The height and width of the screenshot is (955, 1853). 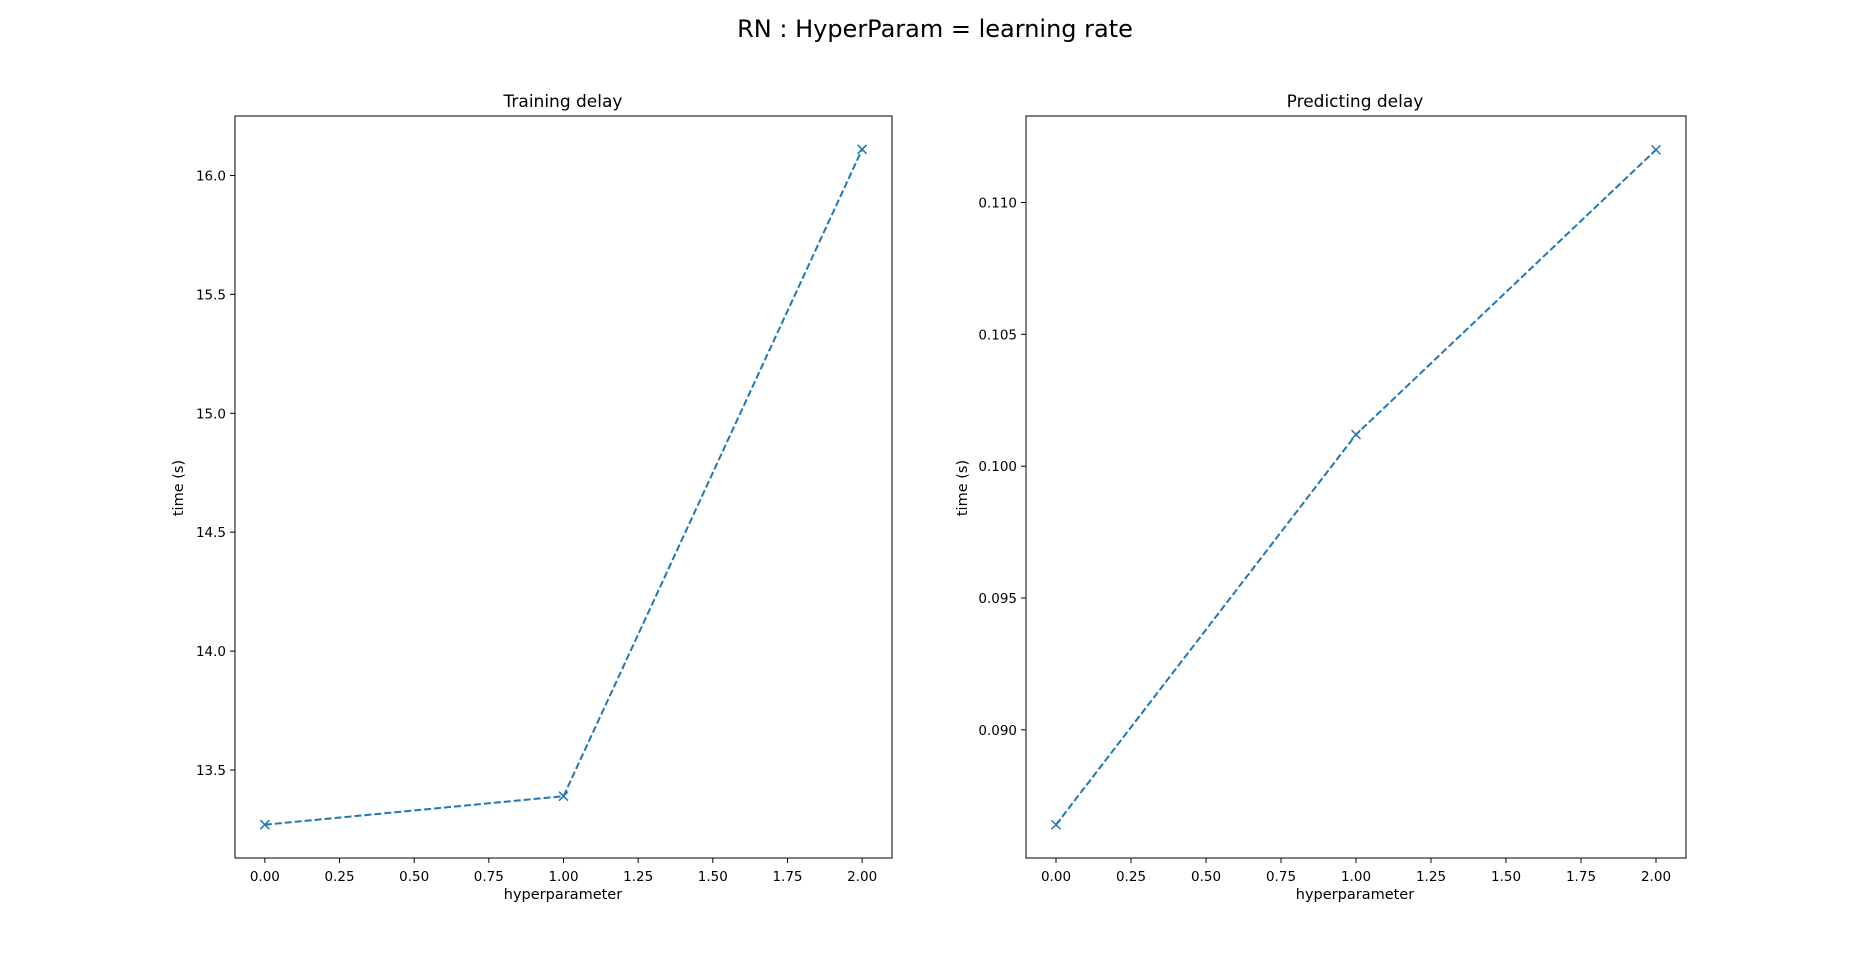 What do you see at coordinates (211, 771) in the screenshot?
I see `y-tick-label: 13.5` at bounding box center [211, 771].